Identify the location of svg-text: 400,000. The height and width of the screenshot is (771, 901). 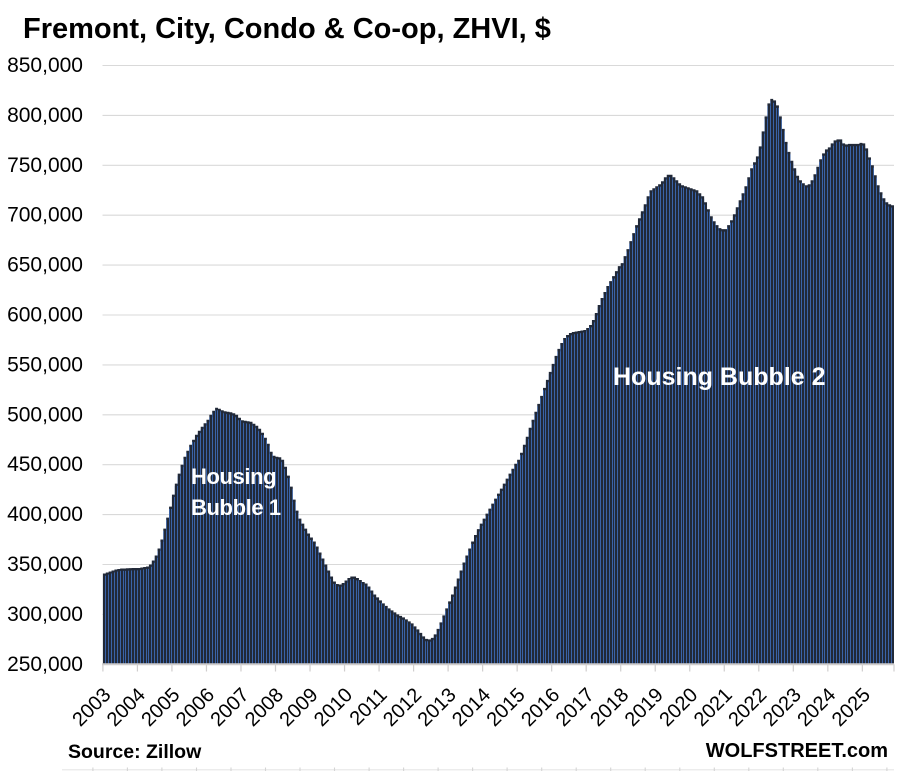
(45, 514).